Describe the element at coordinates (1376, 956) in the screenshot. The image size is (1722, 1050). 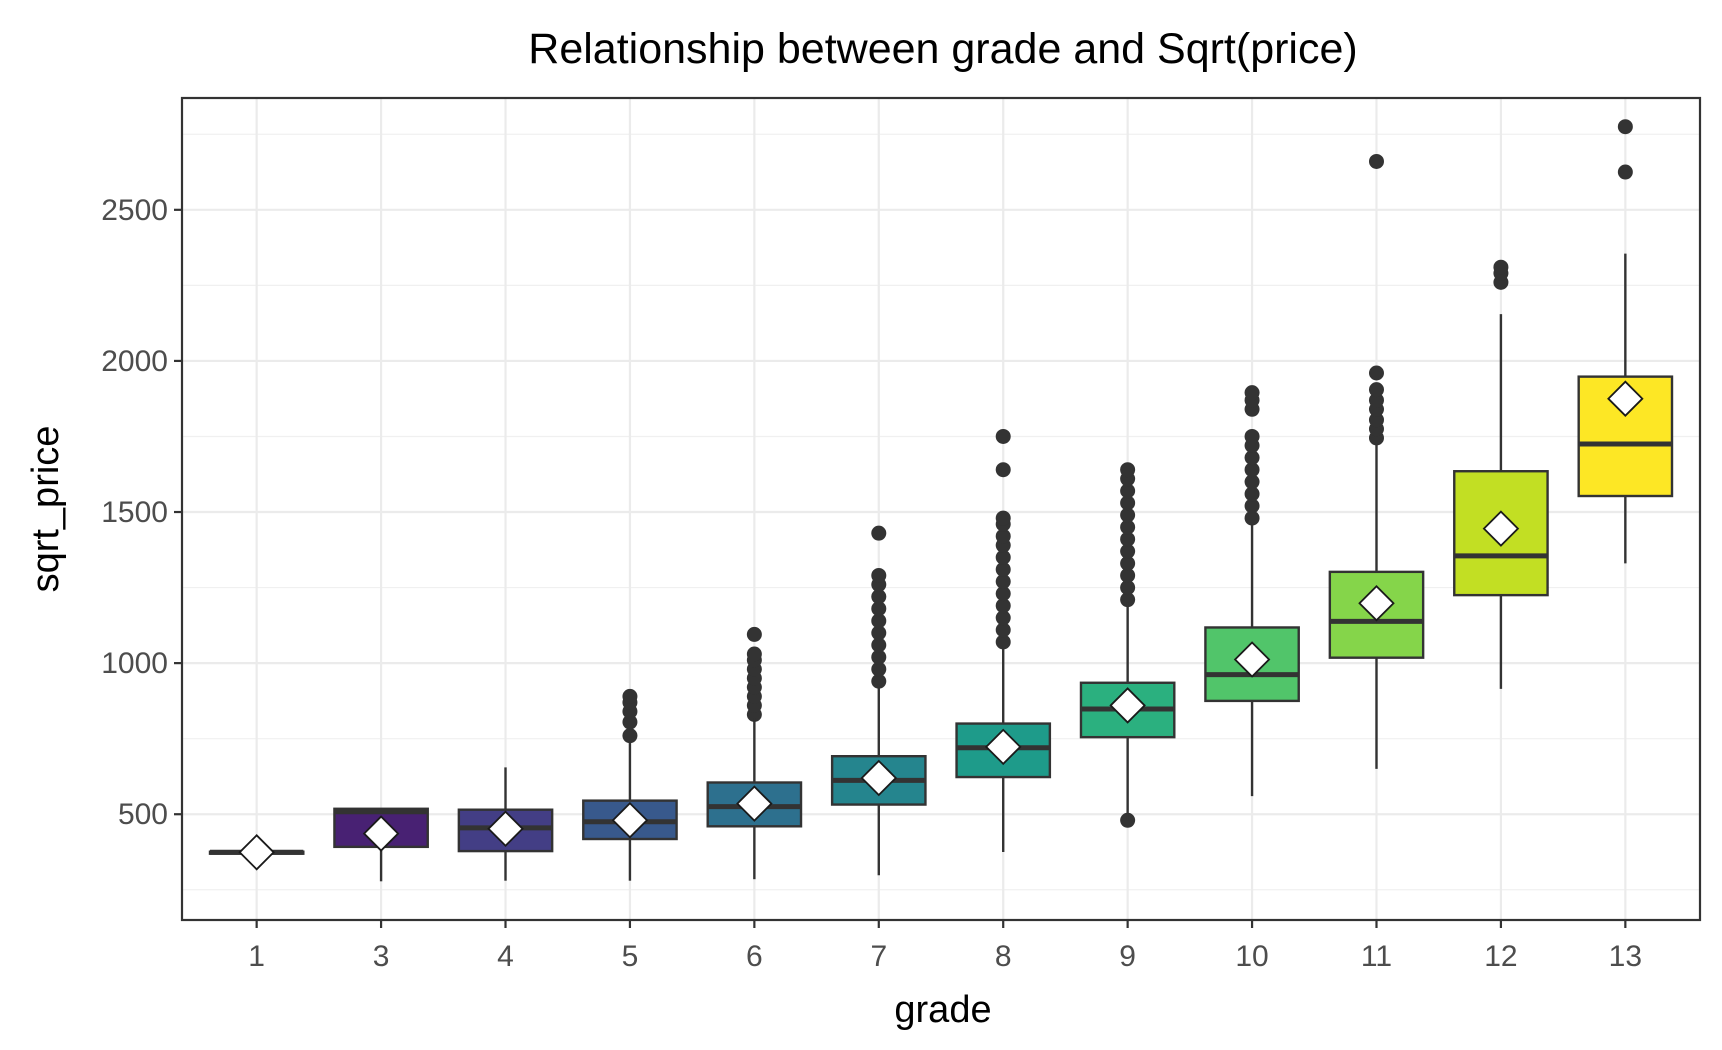
I see `x-tick-label: 11` at that location.